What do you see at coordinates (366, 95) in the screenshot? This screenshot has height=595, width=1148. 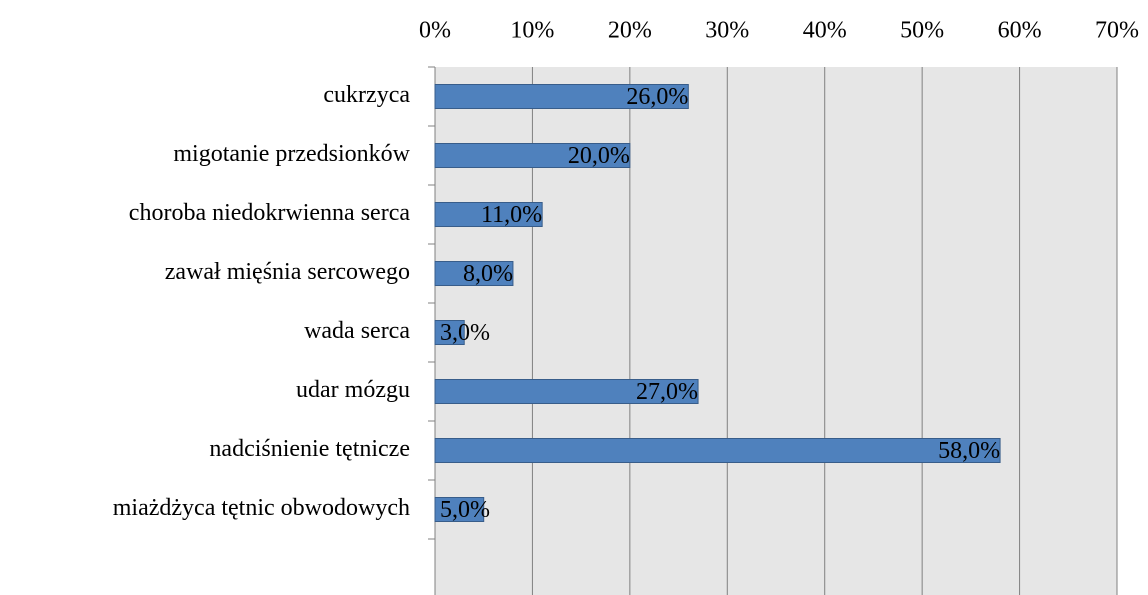 I see `y-tick-label: cukrzyca` at bounding box center [366, 95].